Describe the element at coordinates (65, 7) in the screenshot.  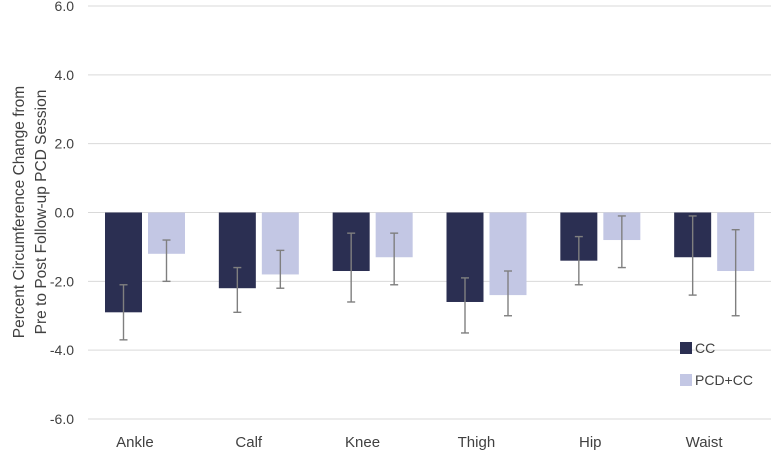
I see `y-tick-label: 6.0` at that location.